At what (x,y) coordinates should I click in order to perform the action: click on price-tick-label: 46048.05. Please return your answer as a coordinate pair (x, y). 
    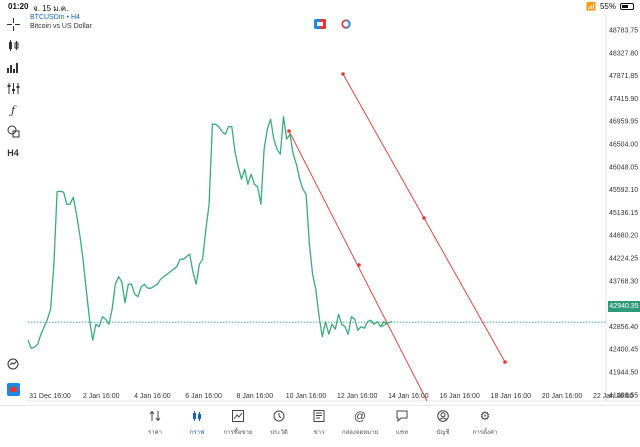
    Looking at the image, I should click on (623, 167).